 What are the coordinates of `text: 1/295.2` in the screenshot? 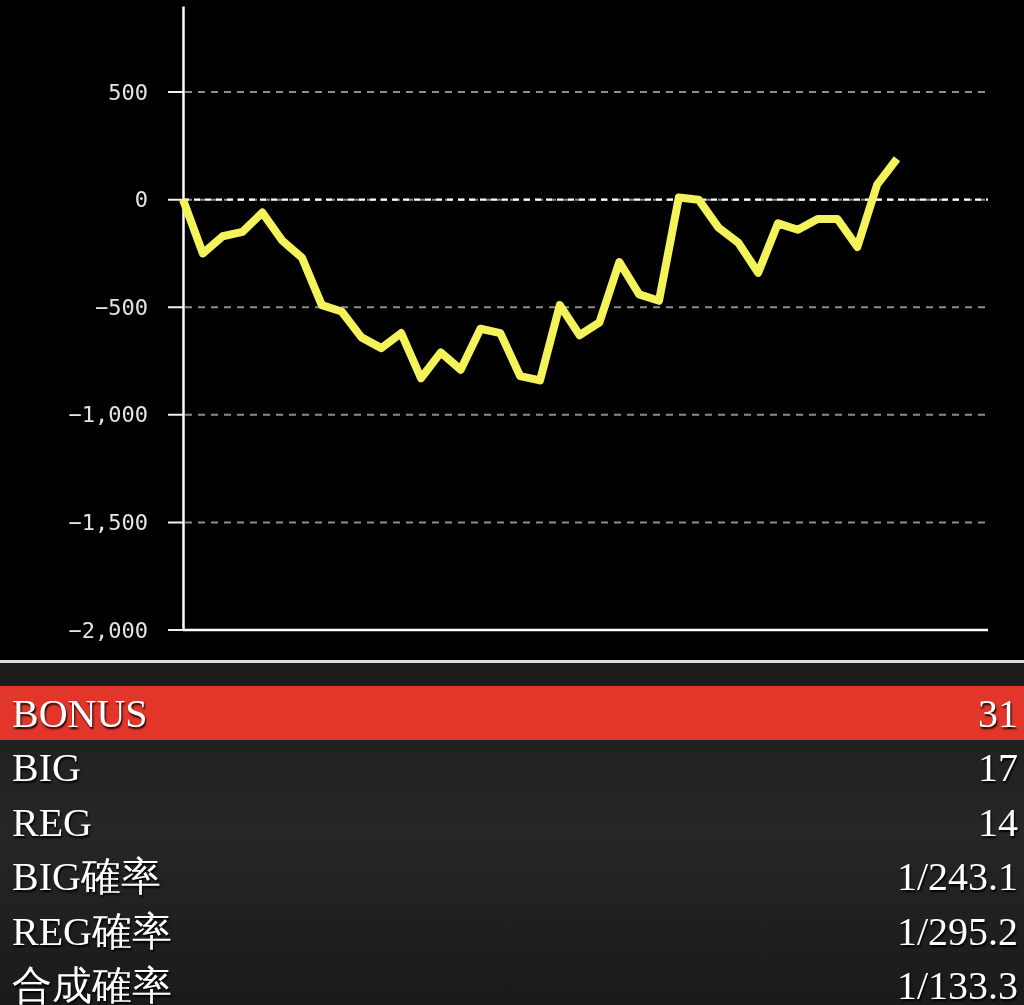 It's located at (957, 931).